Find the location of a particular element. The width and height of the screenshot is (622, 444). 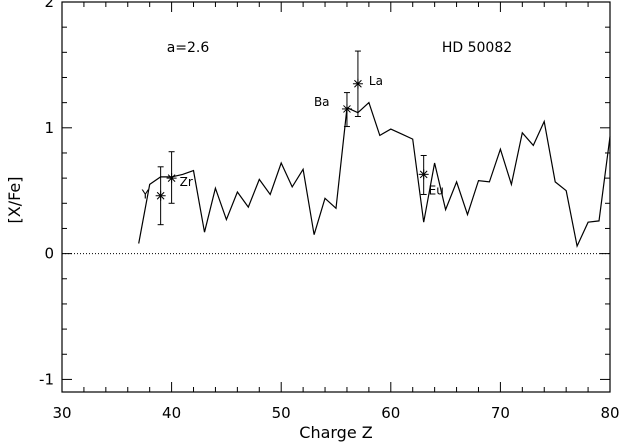

x-tick-label: 60 is located at coordinates (390, 413).